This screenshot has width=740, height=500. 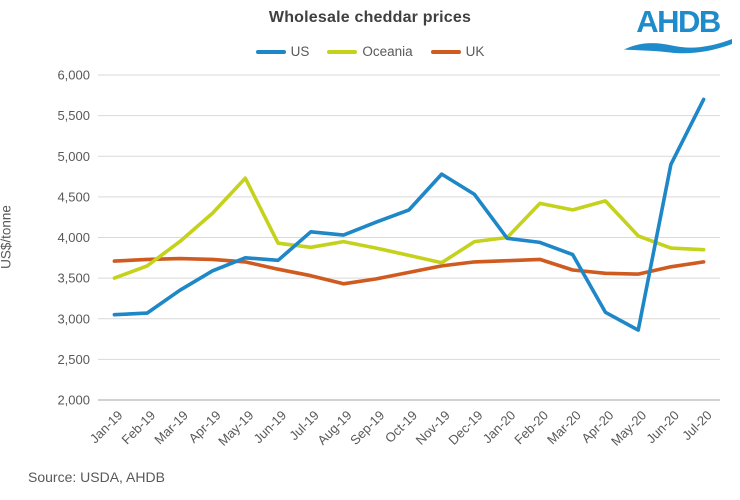 I want to click on y-tick-label: 4,000, so click(x=73, y=237).